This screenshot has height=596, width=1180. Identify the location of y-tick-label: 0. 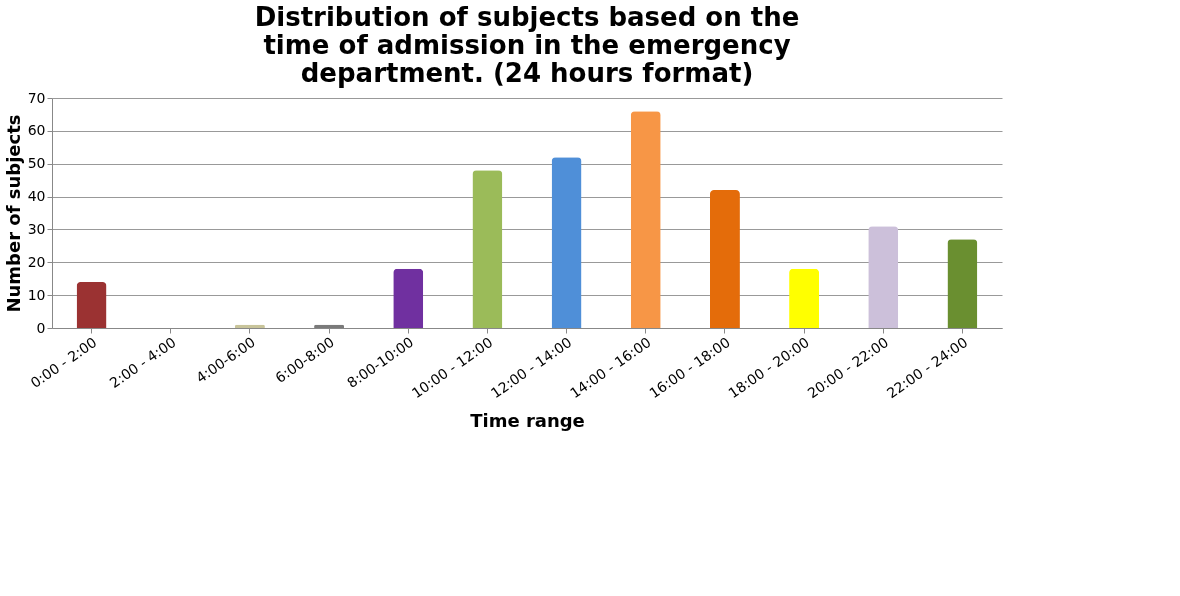
(41, 327).